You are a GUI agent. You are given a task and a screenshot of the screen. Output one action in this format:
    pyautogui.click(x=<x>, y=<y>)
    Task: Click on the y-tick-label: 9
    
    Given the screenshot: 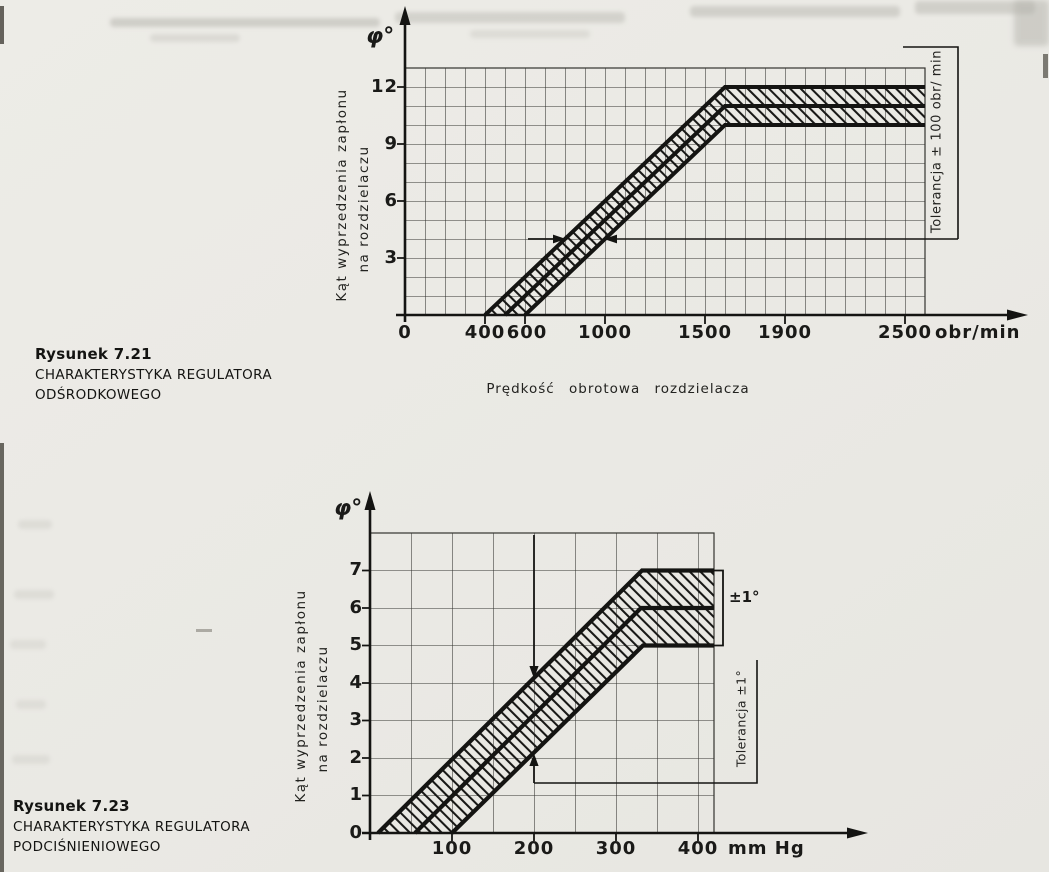 What is the action you would take?
    pyautogui.click(x=391, y=143)
    